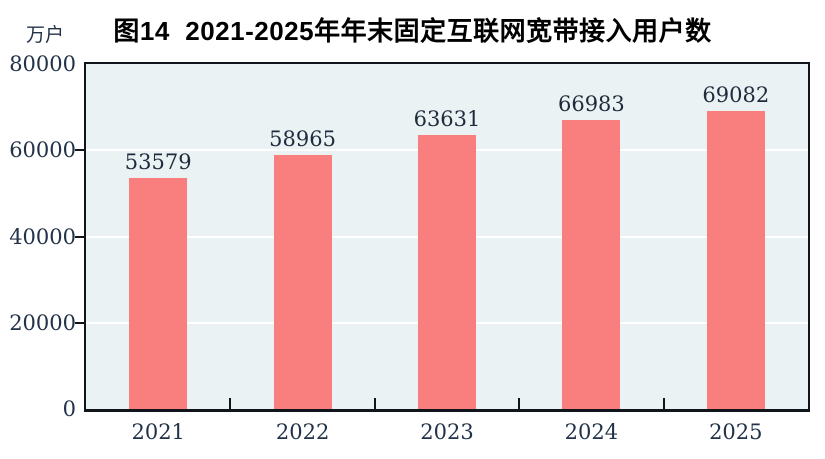 This screenshot has width=825, height=459. Describe the element at coordinates (158, 293) in the screenshot. I see `bar-2021` at that location.